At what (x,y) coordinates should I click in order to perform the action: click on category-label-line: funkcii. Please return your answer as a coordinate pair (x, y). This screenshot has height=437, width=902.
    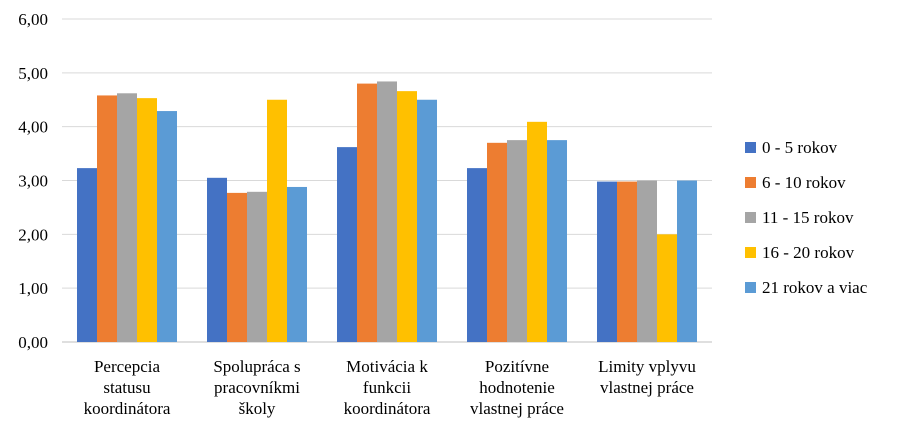
    Looking at the image, I should click on (387, 387).